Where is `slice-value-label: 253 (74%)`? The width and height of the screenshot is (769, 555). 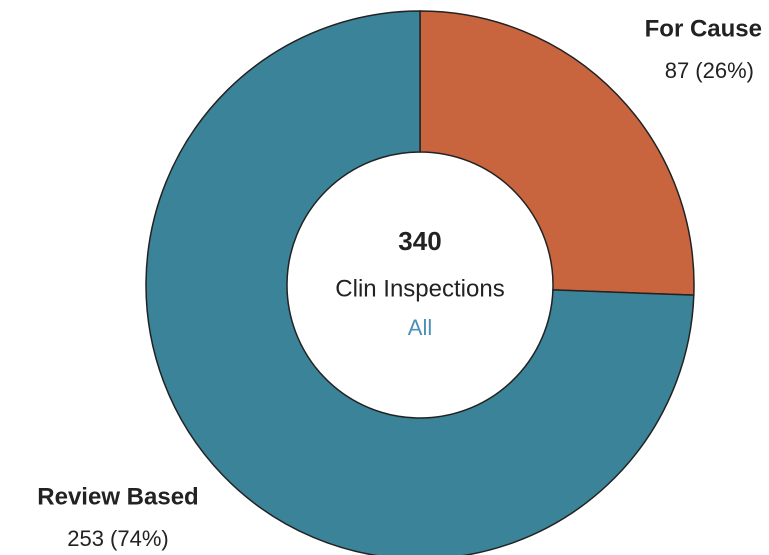
slice-value-label: 253 (74%) is located at coordinates (118, 538).